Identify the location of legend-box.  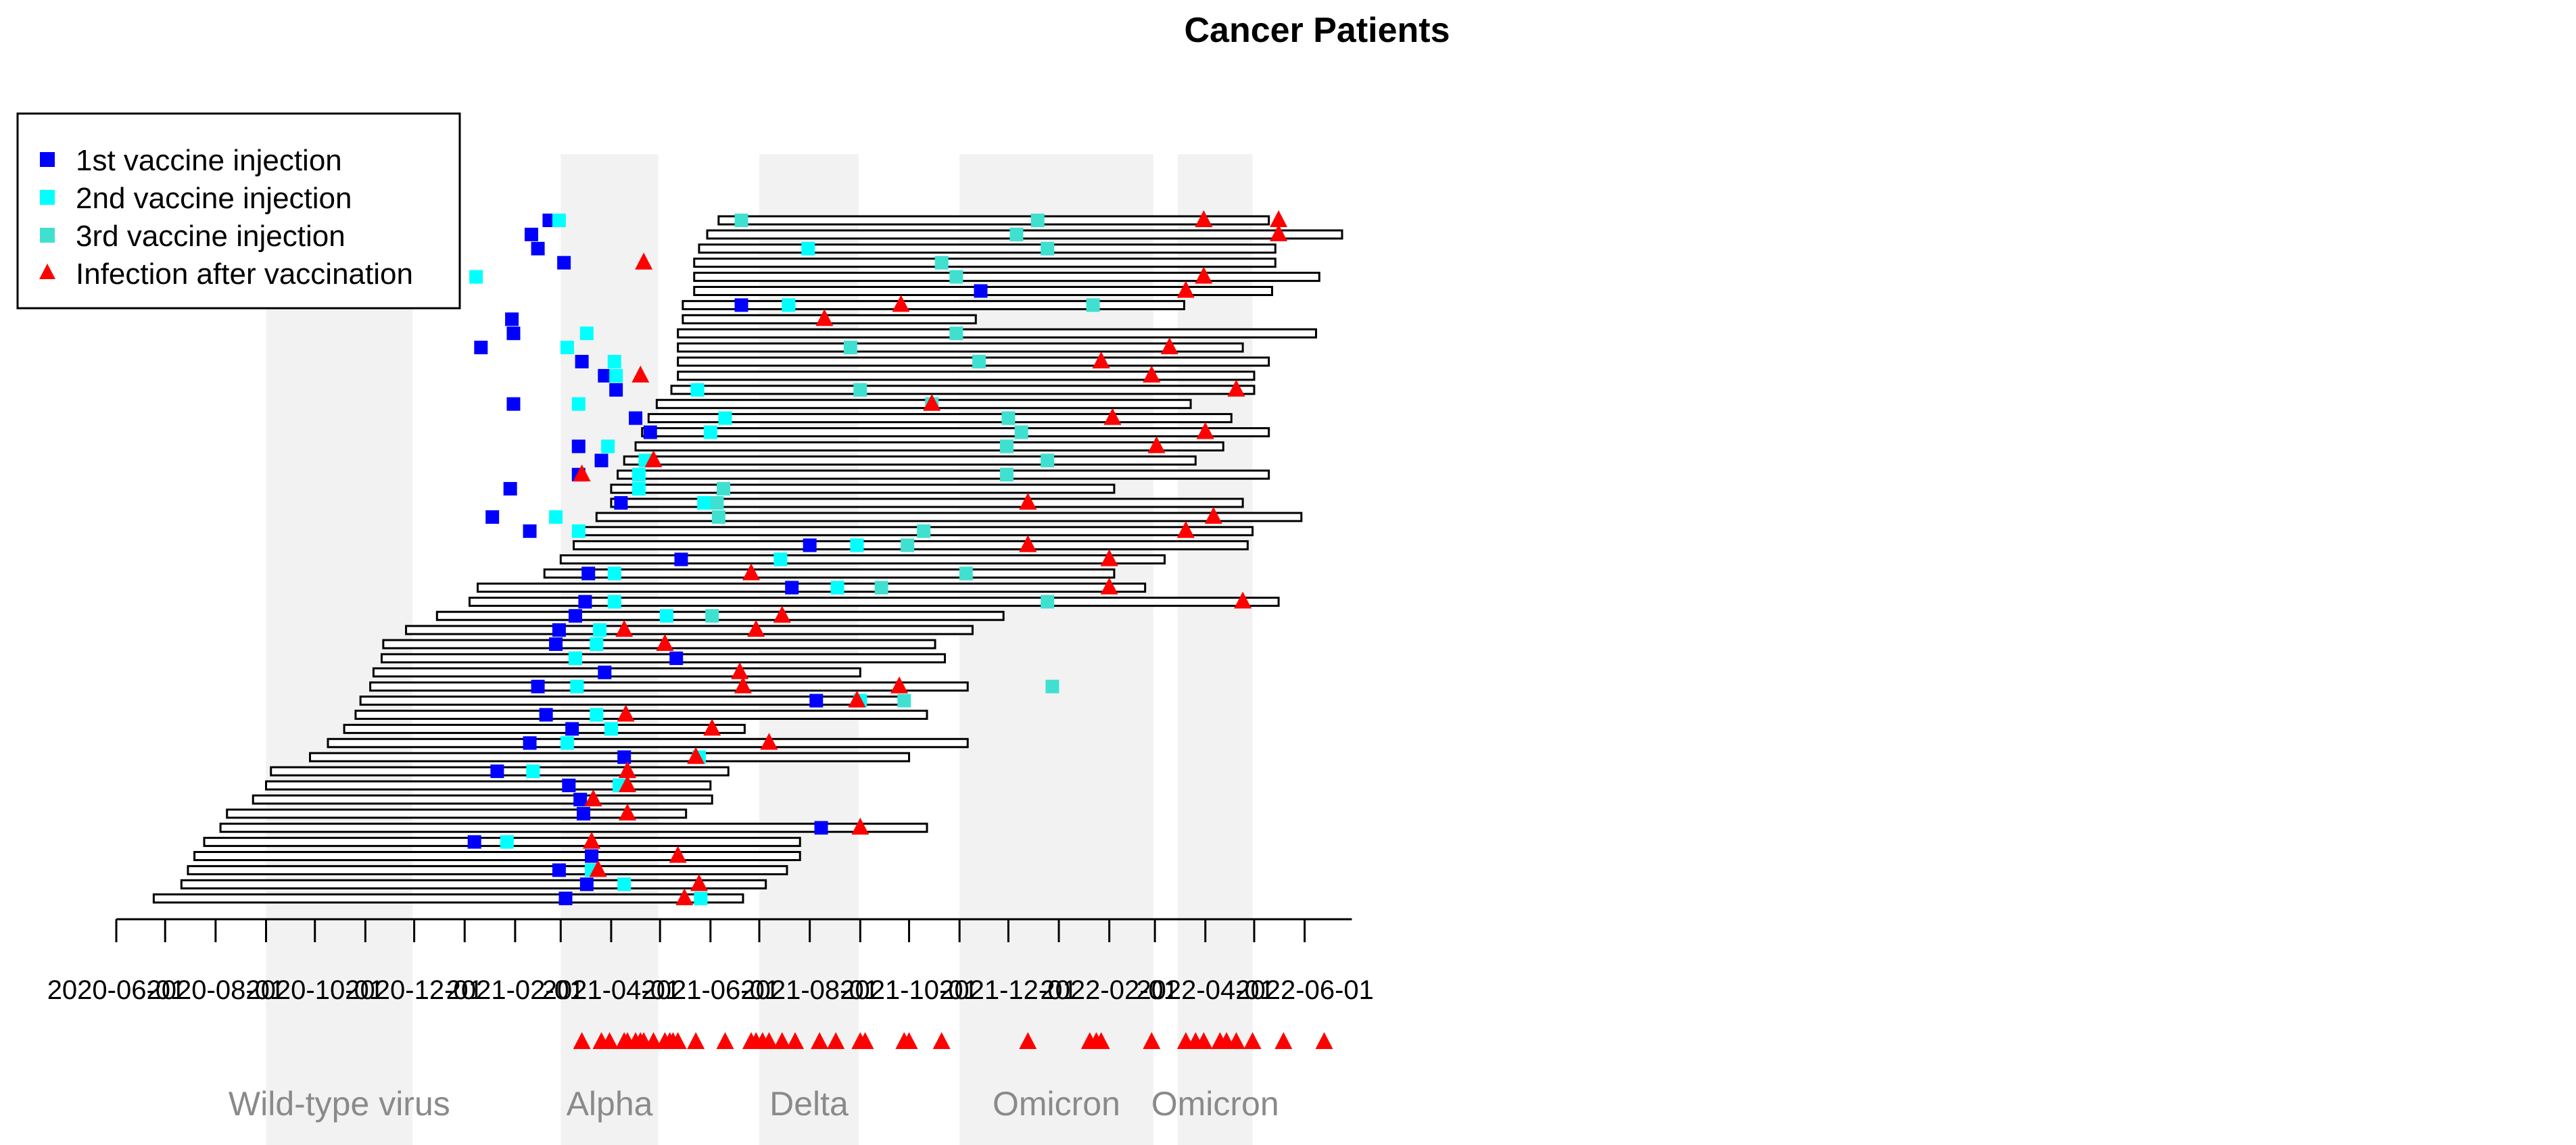
(238, 211).